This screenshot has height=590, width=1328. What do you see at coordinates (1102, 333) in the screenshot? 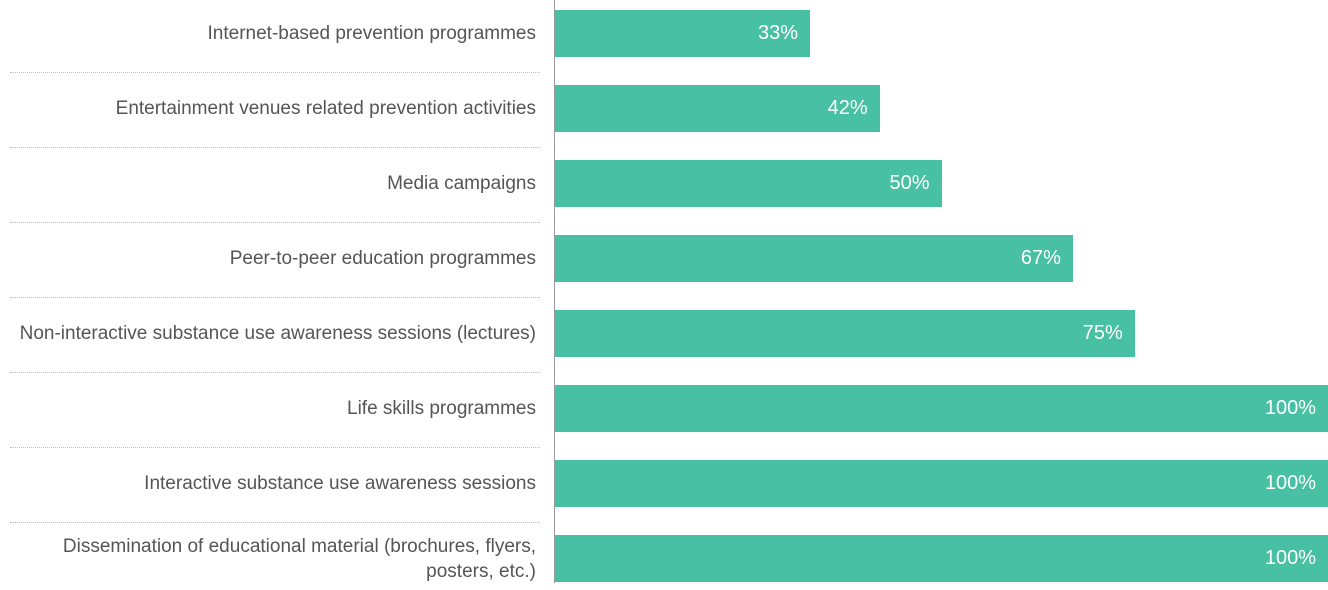
I see `value-label: 75%` at bounding box center [1102, 333].